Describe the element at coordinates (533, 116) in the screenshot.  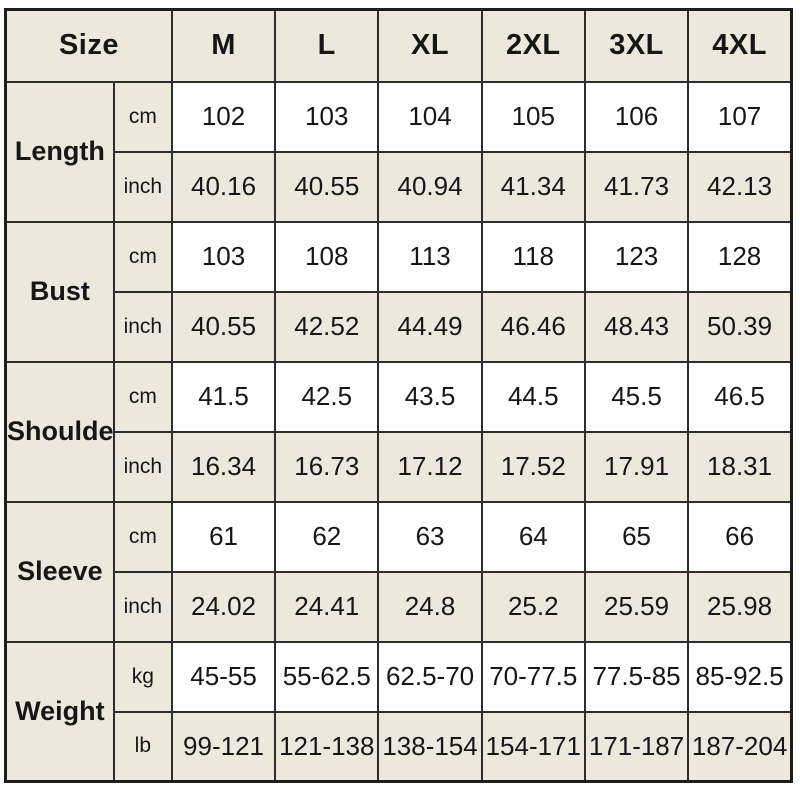
I see `value-cell: 105` at that location.